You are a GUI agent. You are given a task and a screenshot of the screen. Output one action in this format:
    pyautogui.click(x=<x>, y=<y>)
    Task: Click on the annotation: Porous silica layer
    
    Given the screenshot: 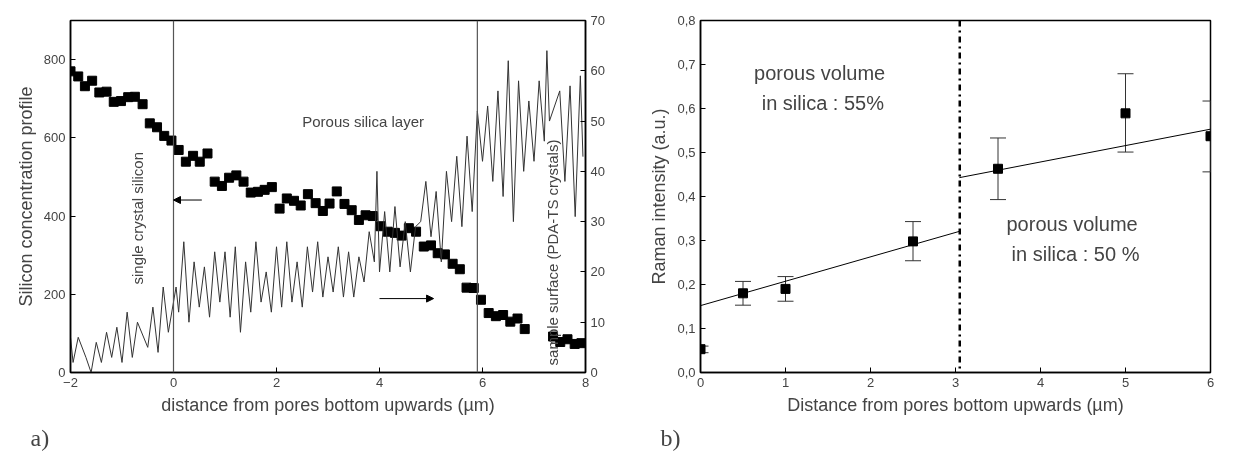 What is the action you would take?
    pyautogui.click(x=363, y=121)
    